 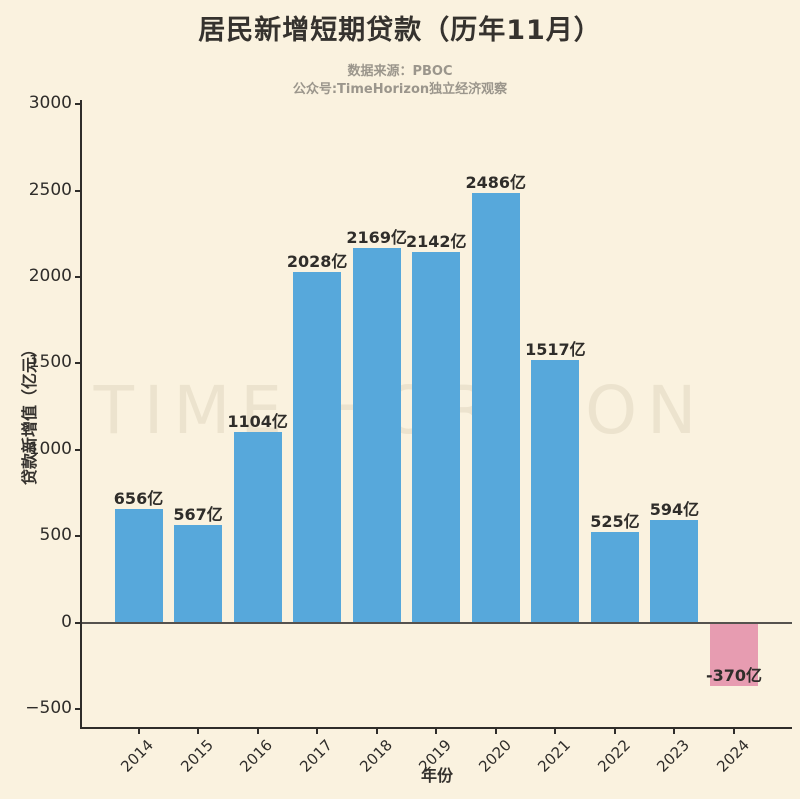 I want to click on zero-baseline, so click(x=437, y=623).